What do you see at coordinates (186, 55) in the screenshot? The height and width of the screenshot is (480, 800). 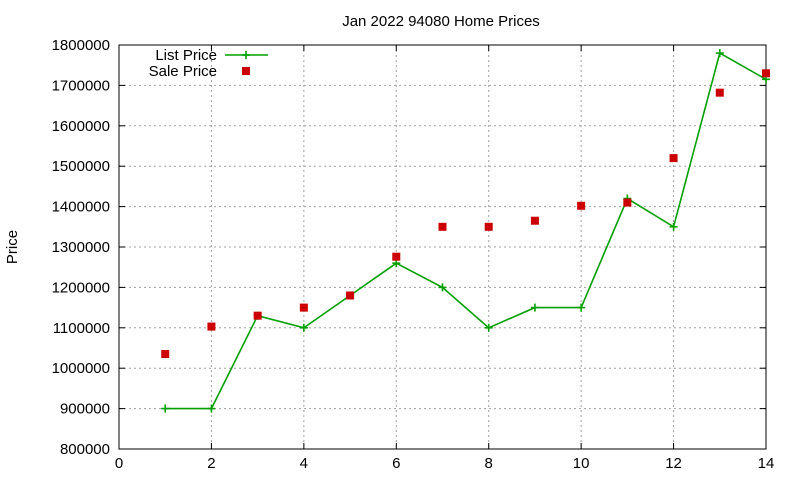 I see `legend-label: List Price` at bounding box center [186, 55].